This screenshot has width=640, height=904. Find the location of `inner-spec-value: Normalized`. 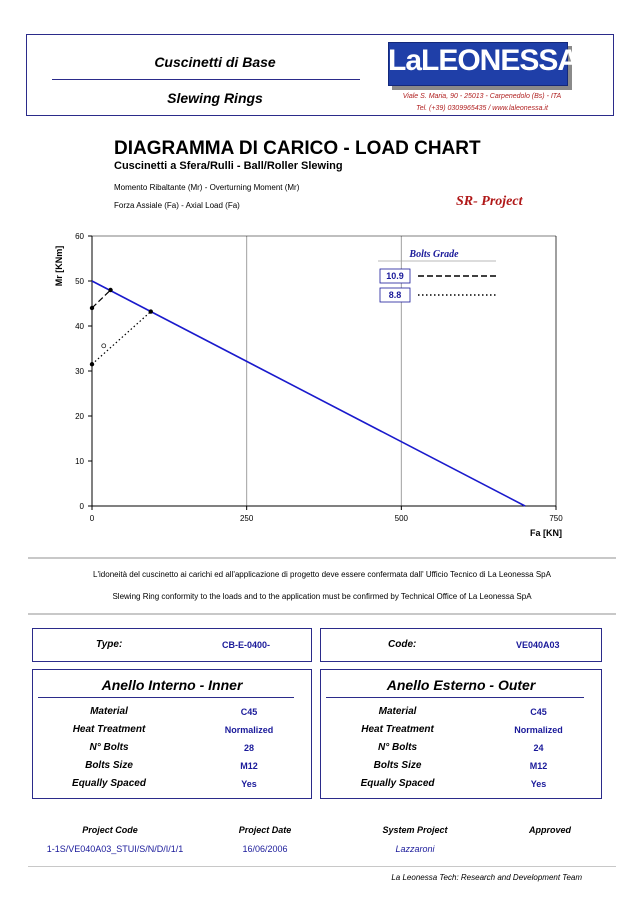

inner-spec-value: Normalized is located at coordinates (249, 730).